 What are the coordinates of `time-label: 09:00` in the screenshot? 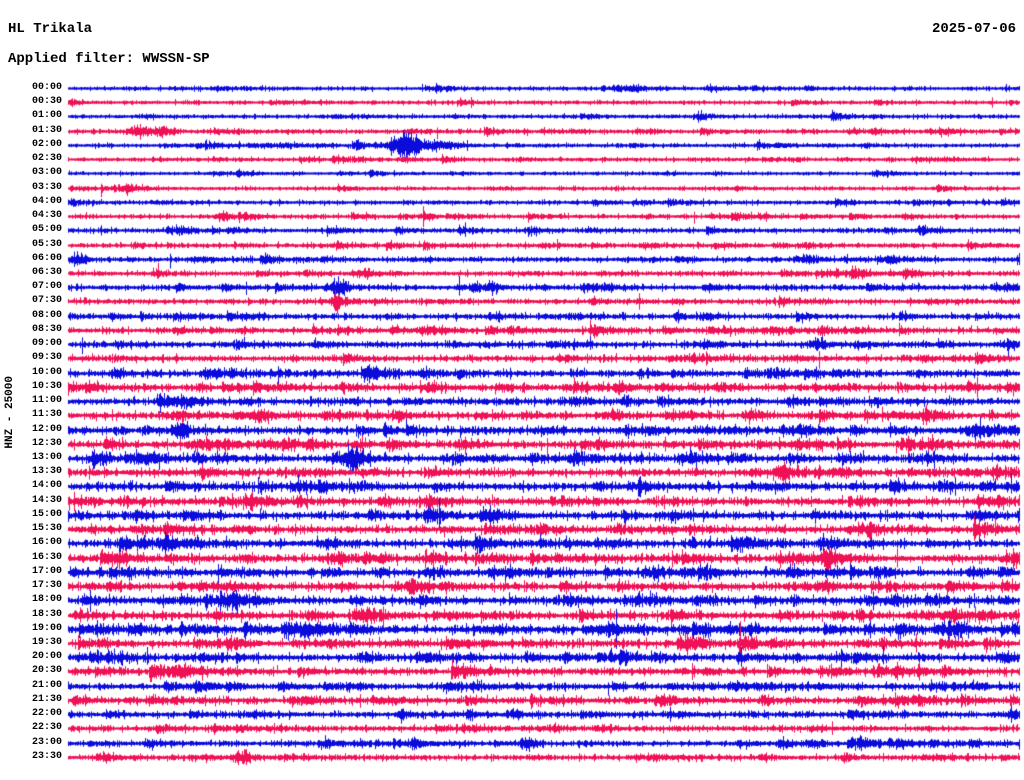 It's located at (46, 344).